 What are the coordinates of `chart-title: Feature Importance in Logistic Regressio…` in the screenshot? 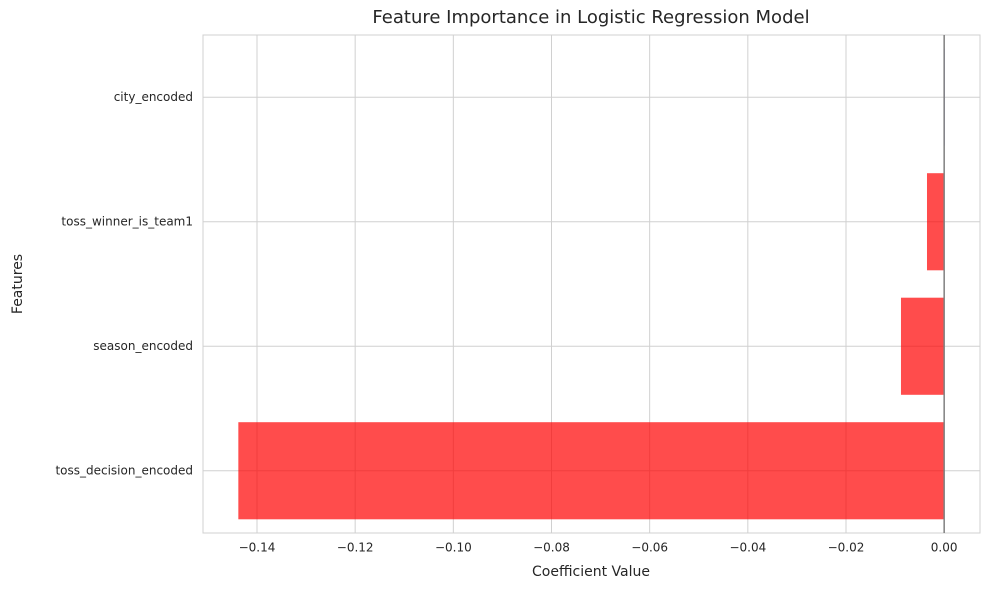 It's located at (590, 17).